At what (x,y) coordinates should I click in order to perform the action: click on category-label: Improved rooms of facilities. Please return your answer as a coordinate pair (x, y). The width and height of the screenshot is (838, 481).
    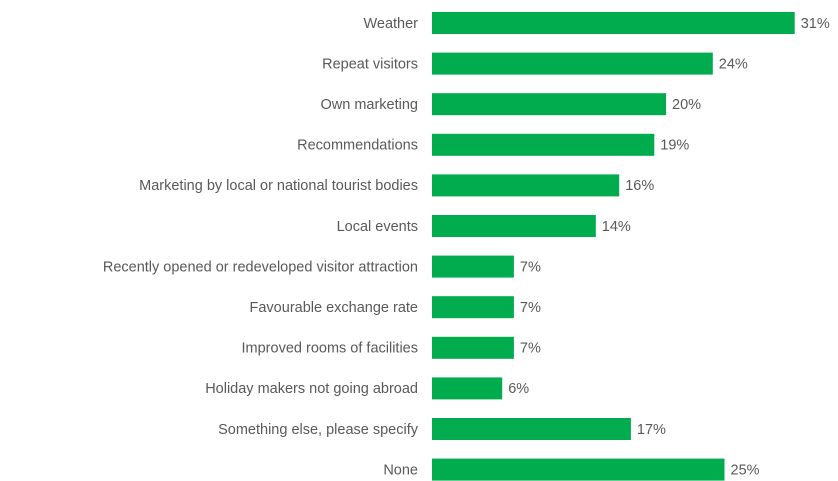
    Looking at the image, I should click on (330, 349).